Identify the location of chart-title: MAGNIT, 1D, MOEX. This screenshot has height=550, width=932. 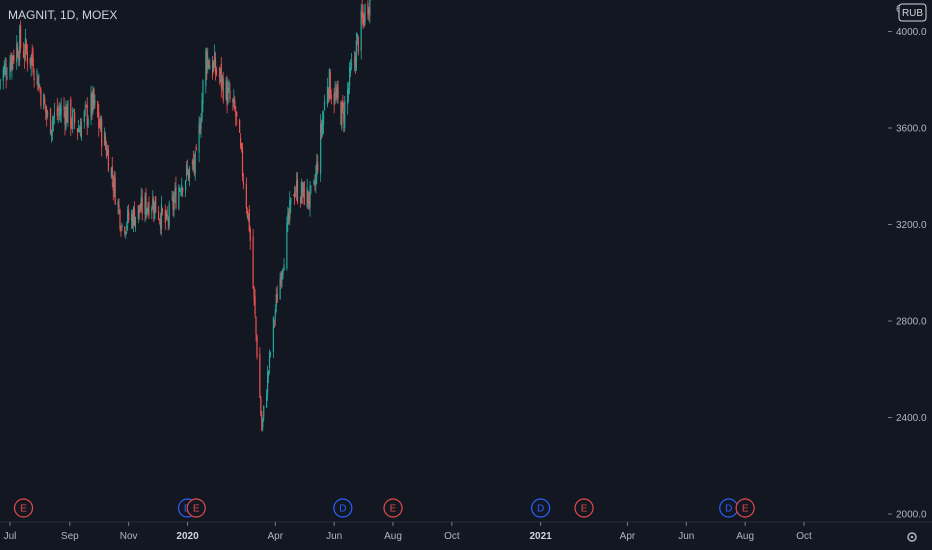
(62, 15).